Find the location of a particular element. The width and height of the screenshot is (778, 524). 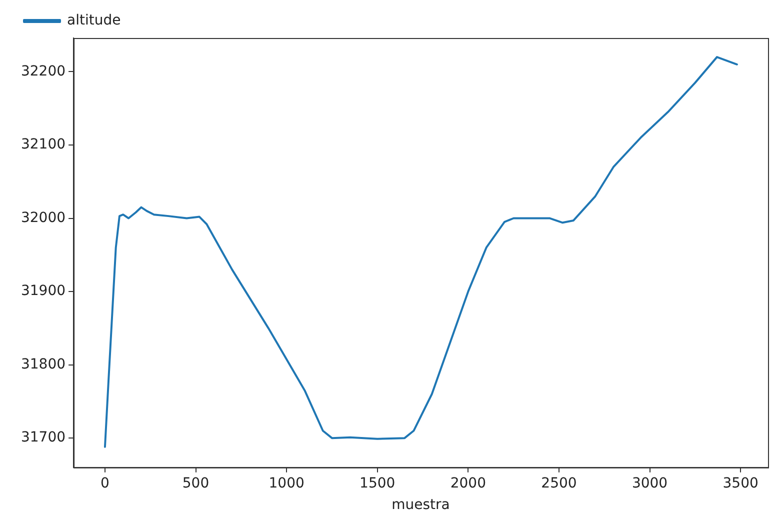

y-tick-label: 31800 is located at coordinates (43, 364).